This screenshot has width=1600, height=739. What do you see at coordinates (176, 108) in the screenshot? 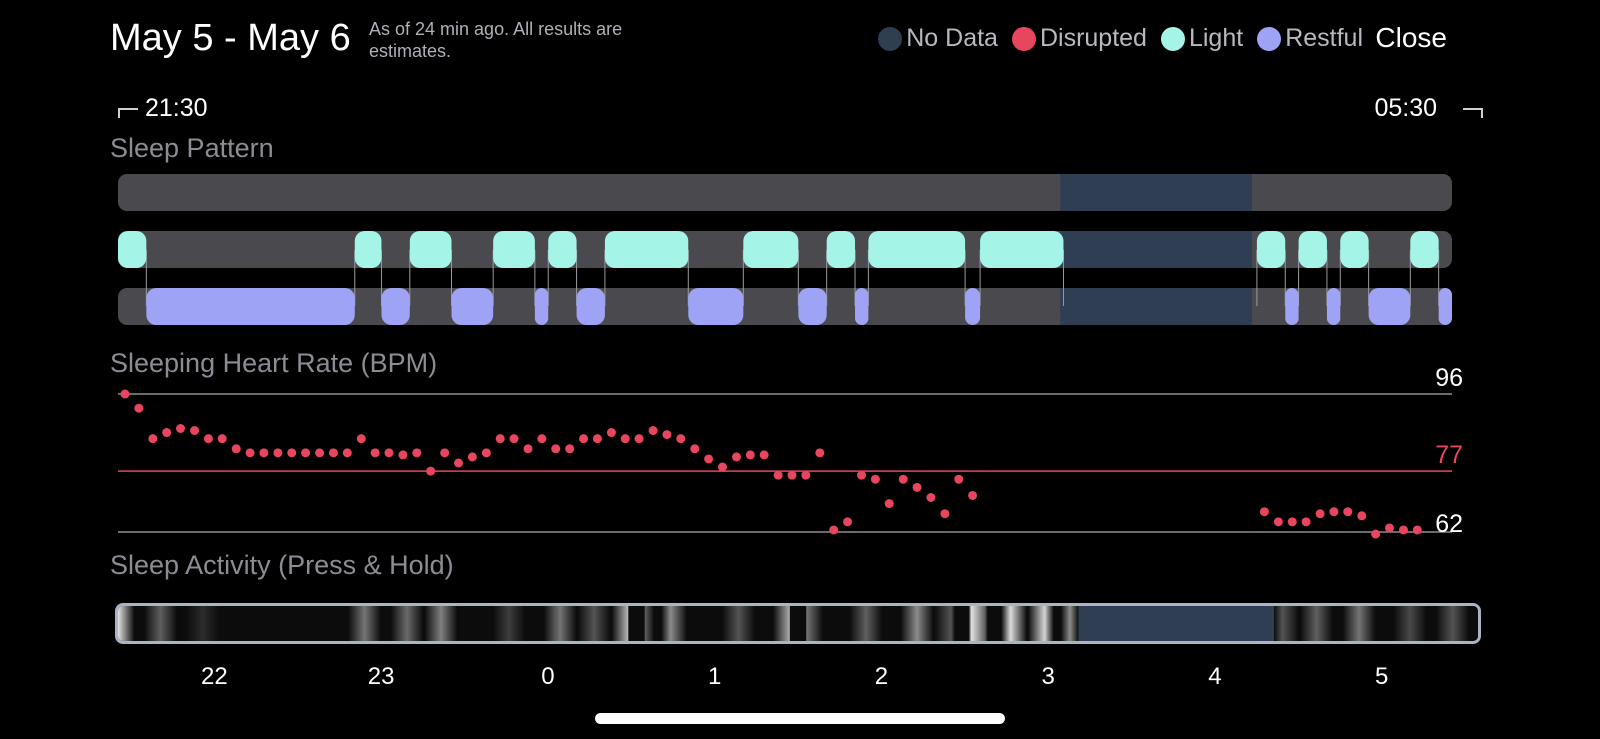
I see `range-start-time: 21:30` at bounding box center [176, 108].